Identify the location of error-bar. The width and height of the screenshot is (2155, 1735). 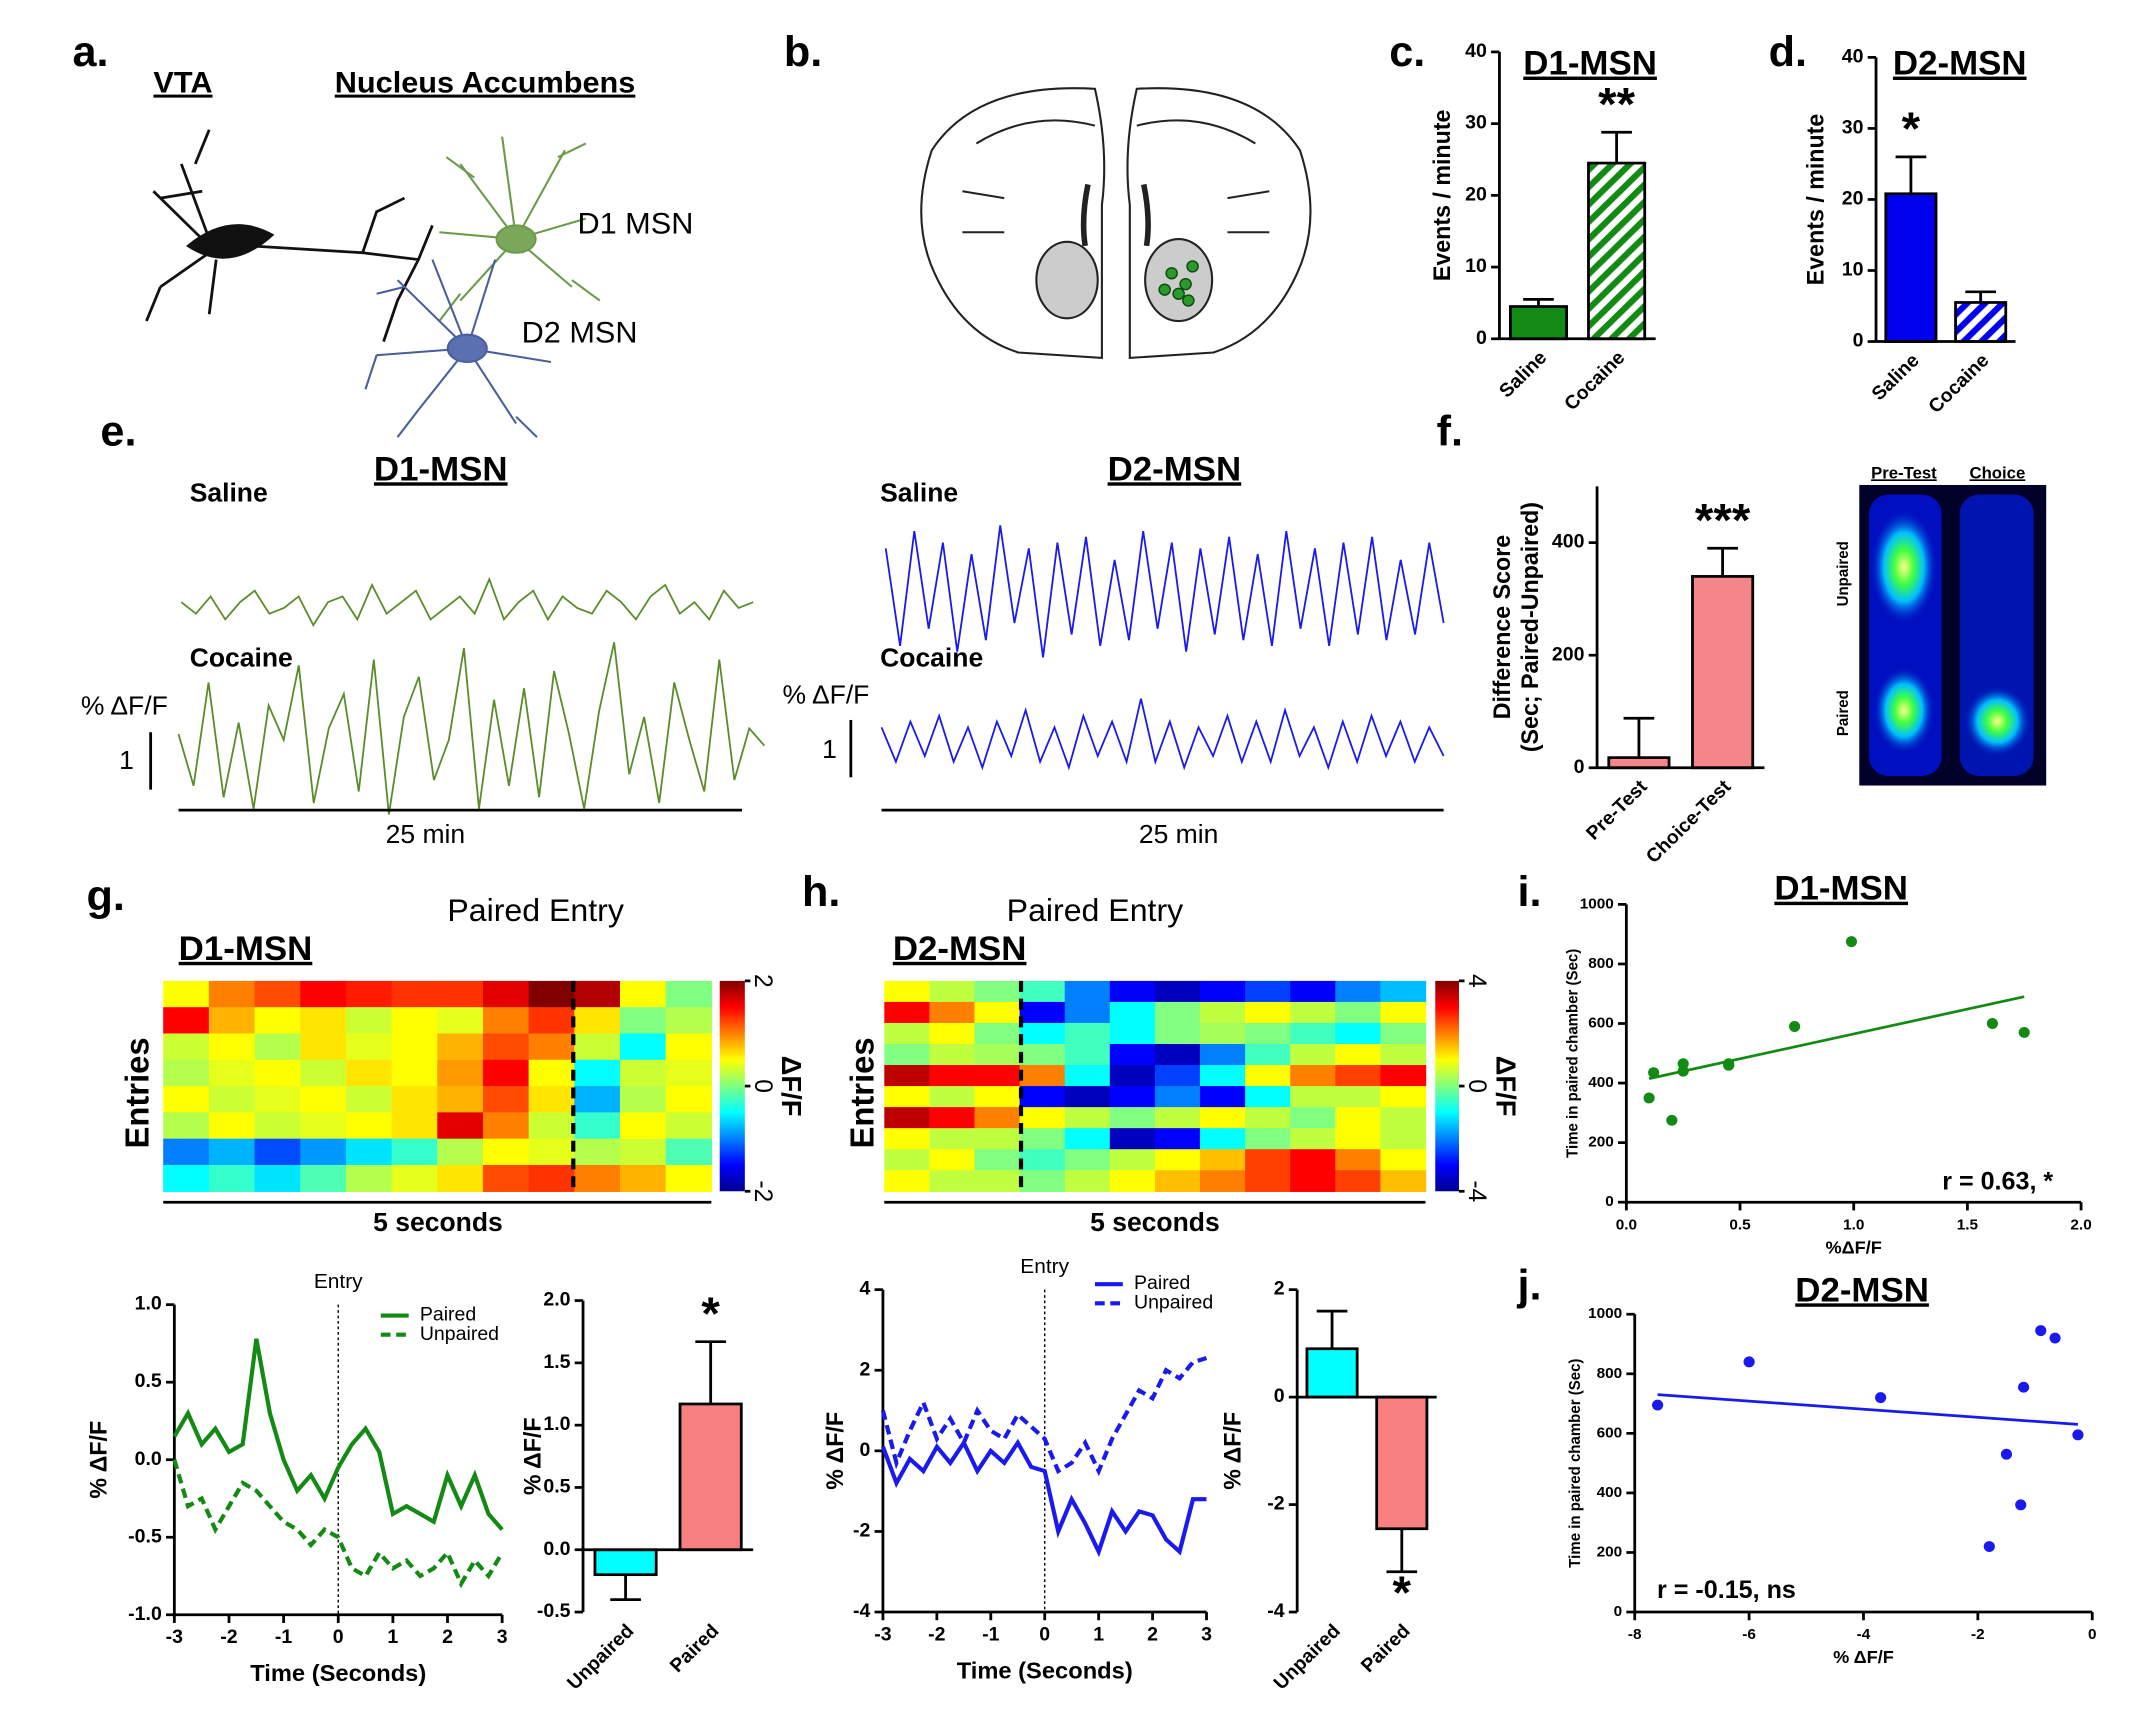
(1639, 737).